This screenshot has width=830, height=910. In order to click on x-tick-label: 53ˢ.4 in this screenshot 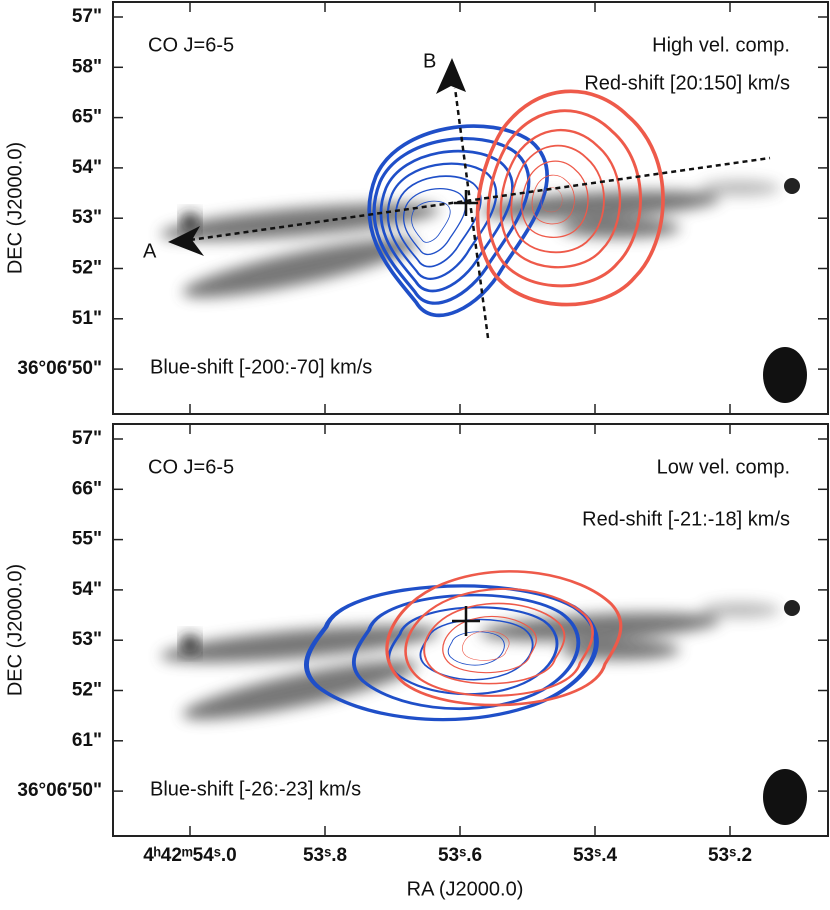, I will do `click(595, 855)`.